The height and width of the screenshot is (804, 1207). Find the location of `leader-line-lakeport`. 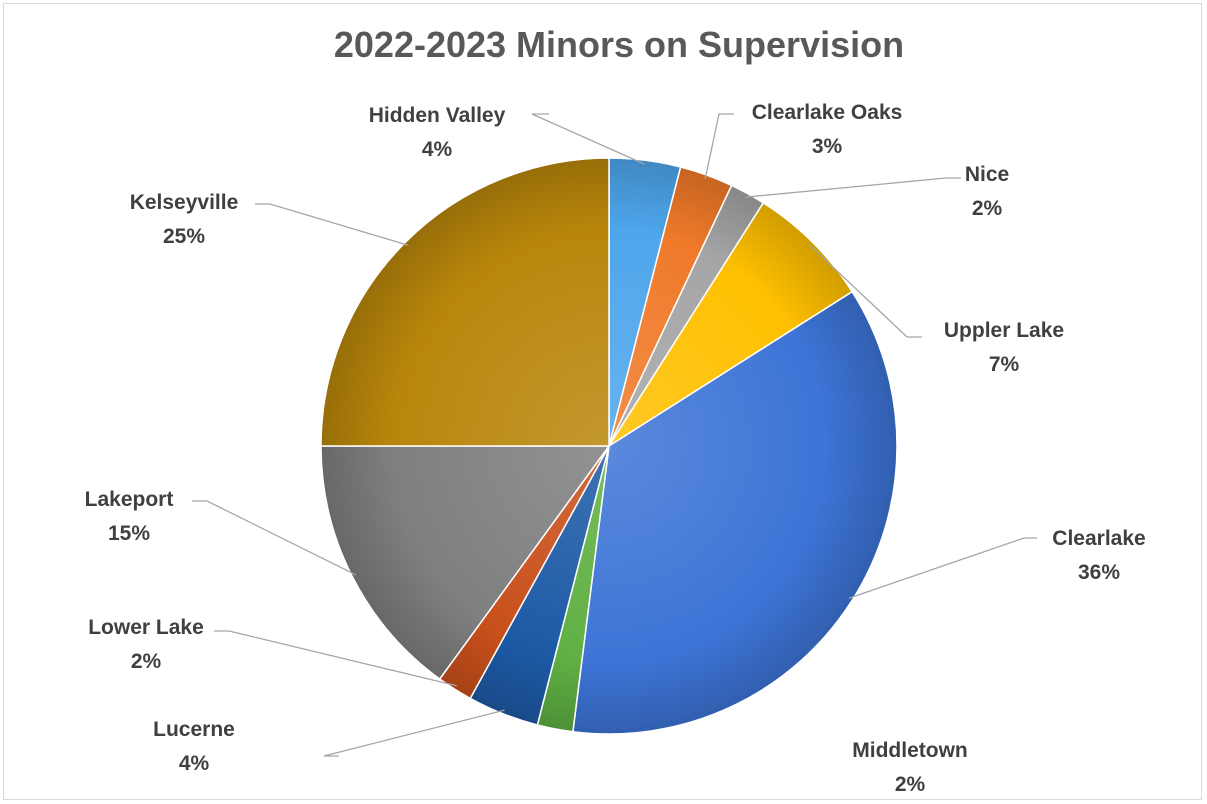

leader-line-lakeport is located at coordinates (274, 538).